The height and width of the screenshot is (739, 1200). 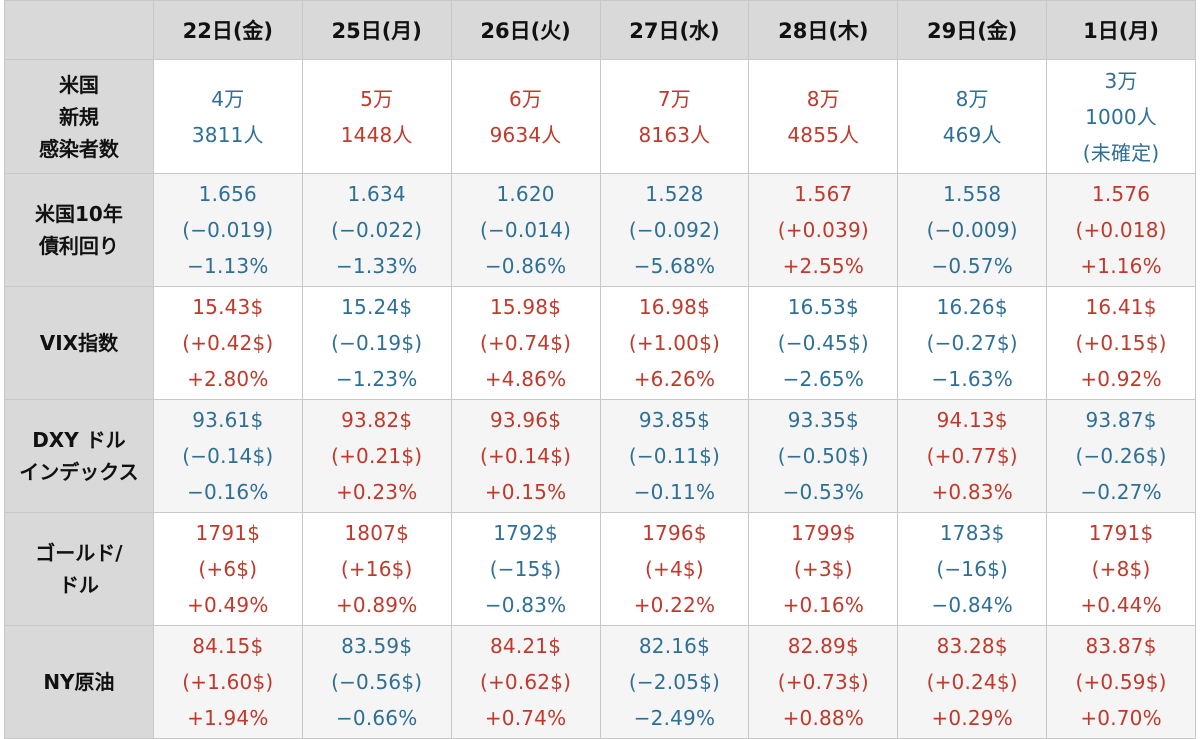 I want to click on cell-value: (+0.24$), so click(x=972, y=682).